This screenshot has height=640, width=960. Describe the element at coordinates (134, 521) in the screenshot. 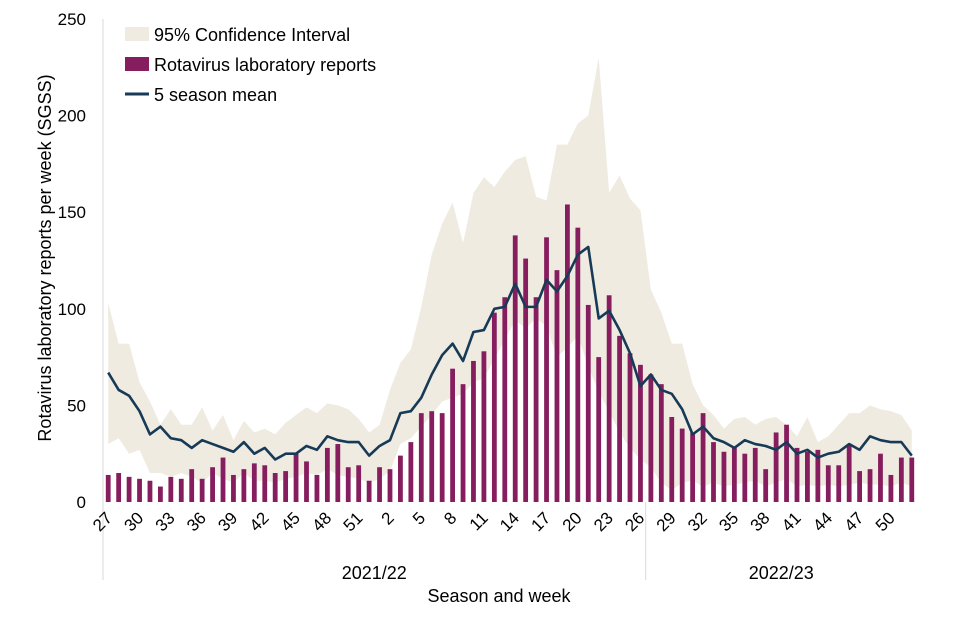

I see `x-tick-label: 30` at that location.